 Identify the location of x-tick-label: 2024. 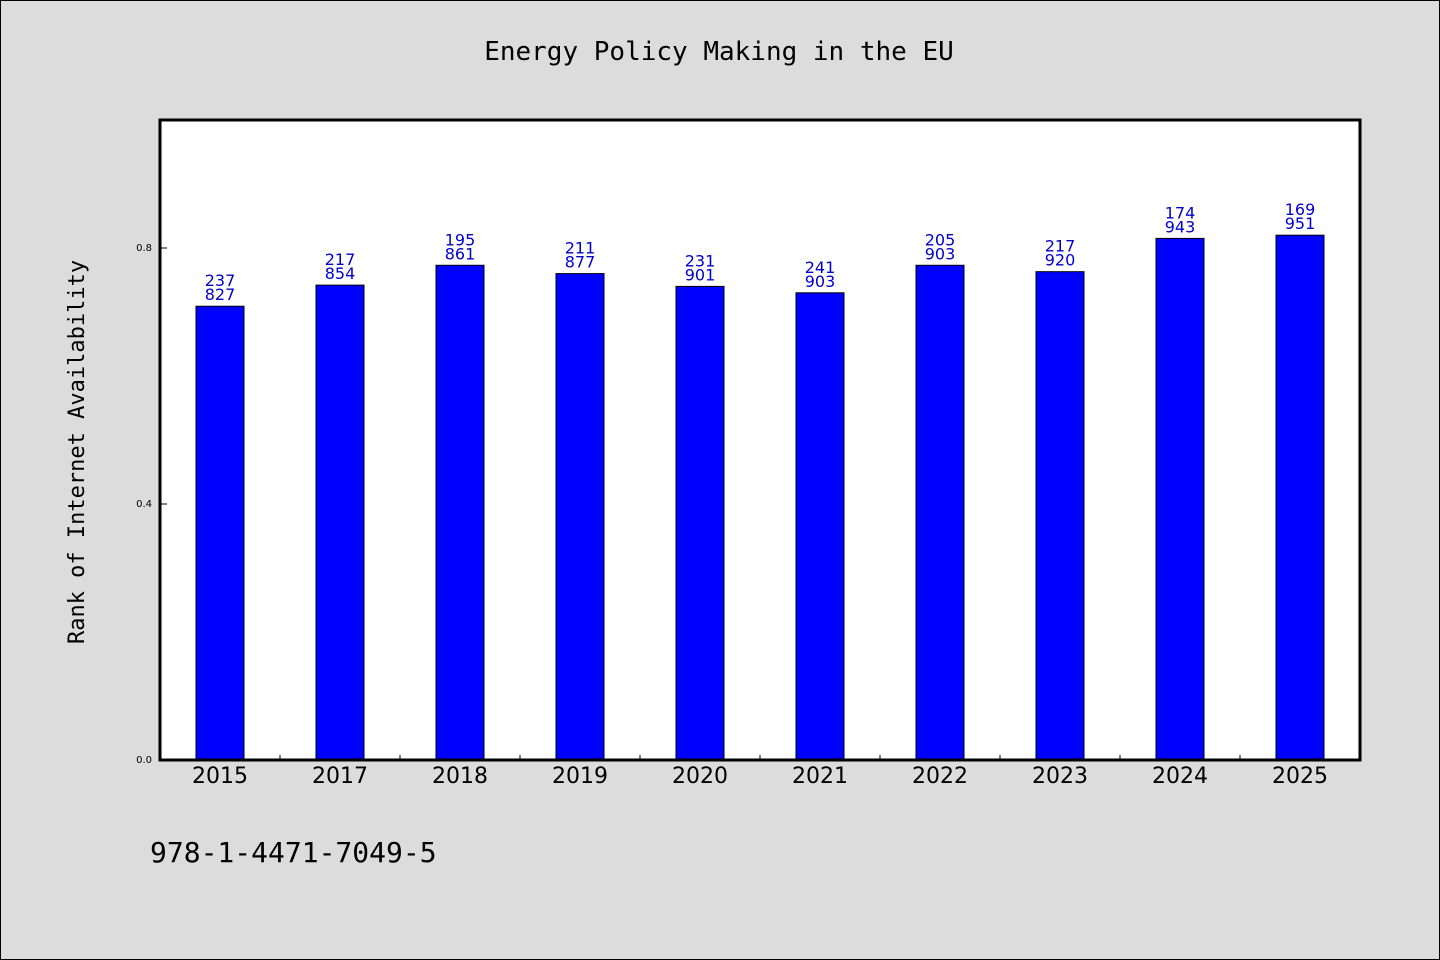
(1180, 776).